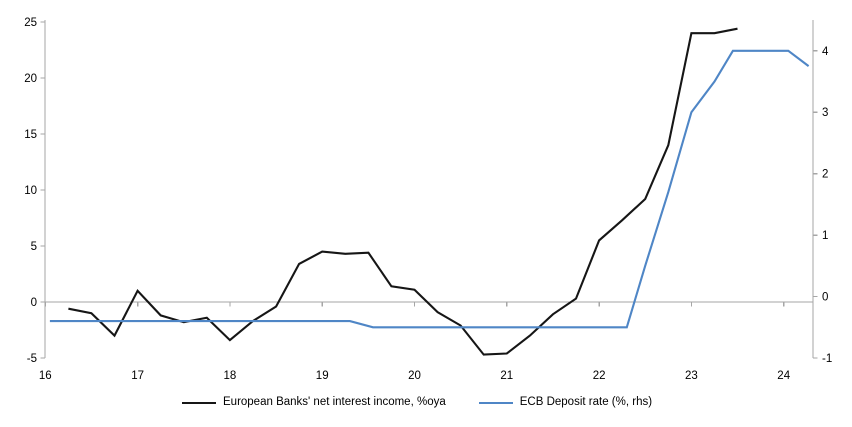 The width and height of the screenshot is (852, 427). What do you see at coordinates (34, 303) in the screenshot?
I see `left-axis-label: 0` at bounding box center [34, 303].